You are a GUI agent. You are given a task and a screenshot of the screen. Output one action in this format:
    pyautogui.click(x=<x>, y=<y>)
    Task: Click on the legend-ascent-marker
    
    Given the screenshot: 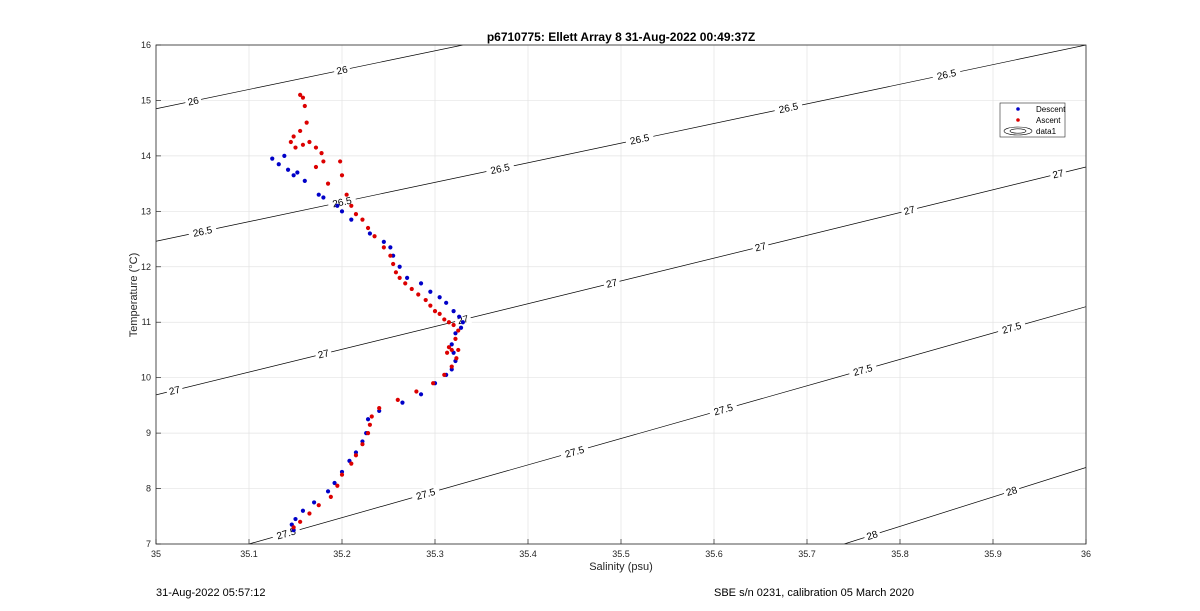 What is the action you would take?
    pyautogui.click(x=1018, y=120)
    